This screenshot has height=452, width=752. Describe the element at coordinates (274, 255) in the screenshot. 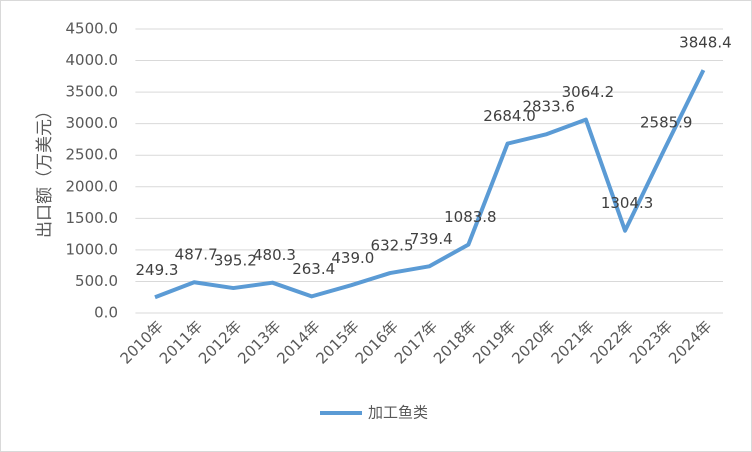

I see `data-label: 480.3` at that location.